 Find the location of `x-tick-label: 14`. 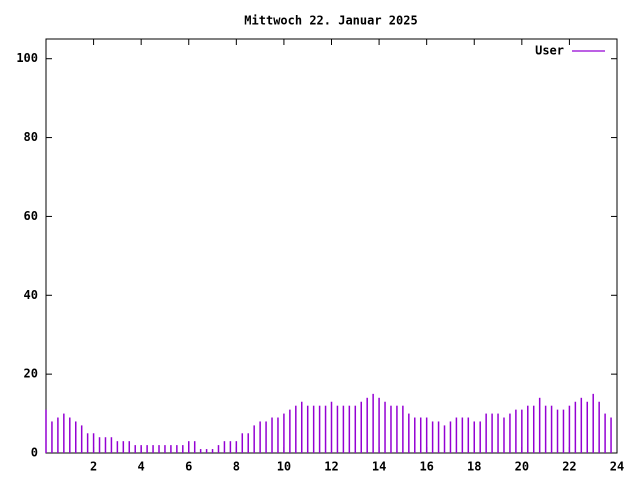

x-tick-label: 14 is located at coordinates (379, 467).